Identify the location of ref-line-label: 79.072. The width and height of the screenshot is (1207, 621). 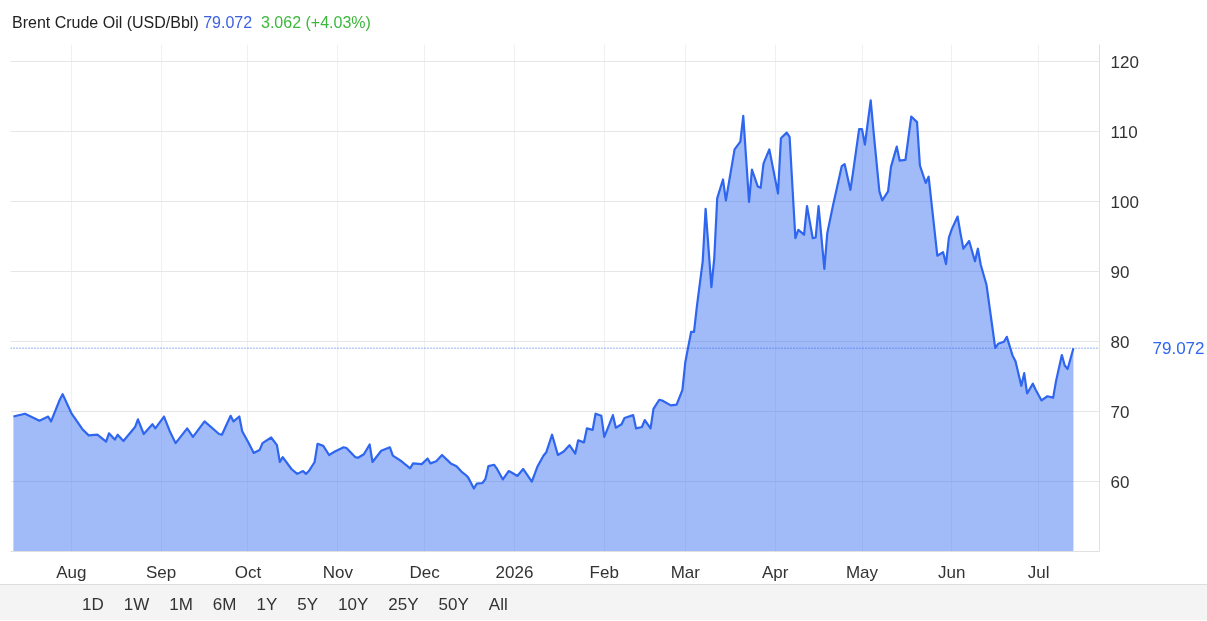
(1178, 349).